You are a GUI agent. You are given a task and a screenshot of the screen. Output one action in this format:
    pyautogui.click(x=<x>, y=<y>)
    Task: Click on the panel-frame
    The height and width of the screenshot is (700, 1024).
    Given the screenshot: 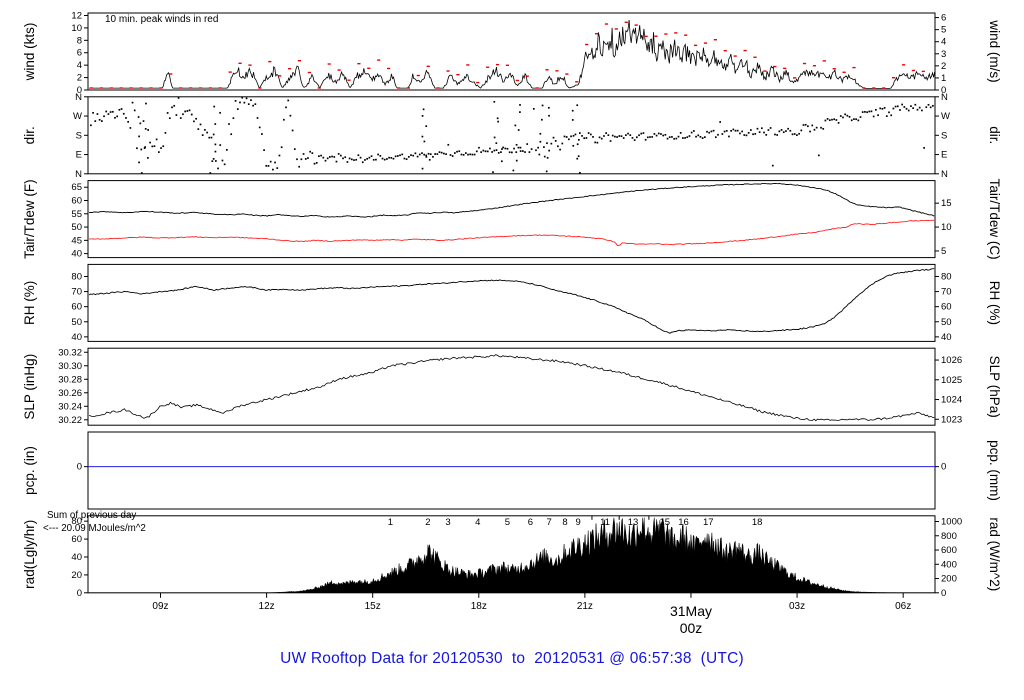 What is the action you would take?
    pyautogui.click(x=511, y=470)
    